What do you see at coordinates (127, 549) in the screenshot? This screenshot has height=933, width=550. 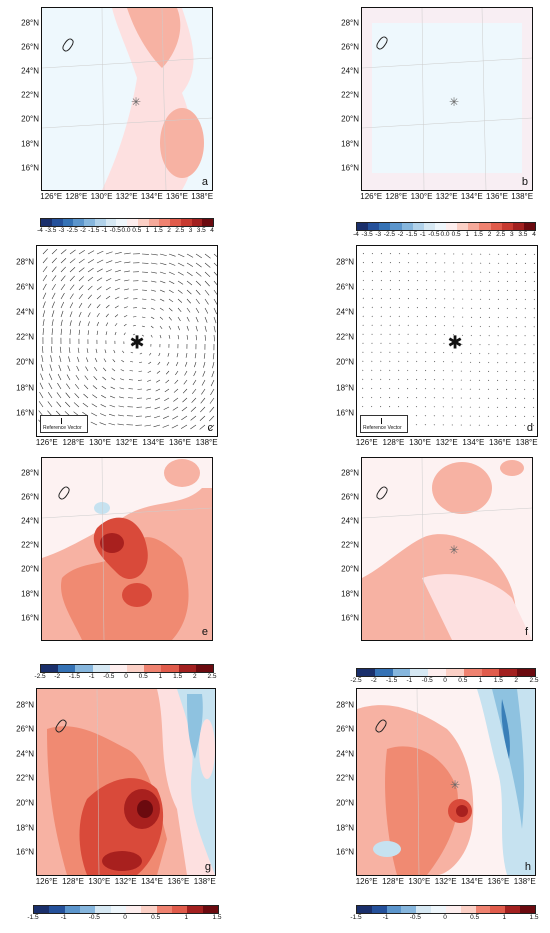 I see `panel-e-contours` at bounding box center [127, 549].